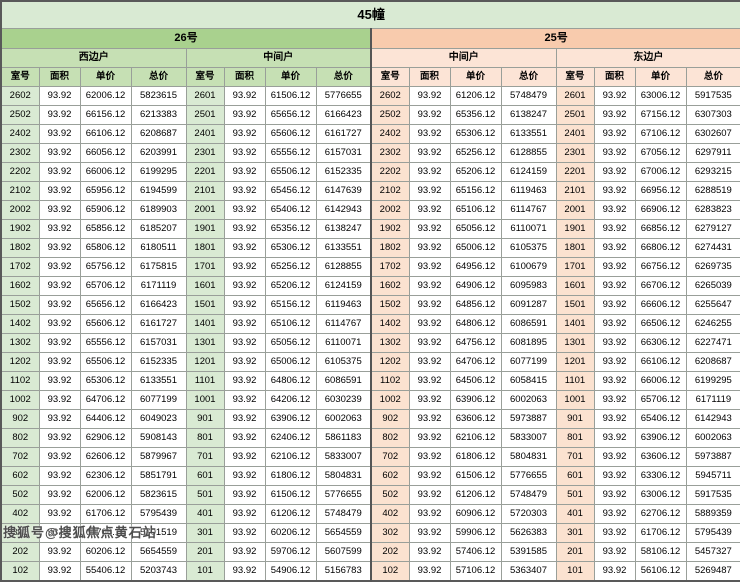 The image size is (740, 582). I want to click on unit-price-cell: 65606.12, so click(290, 134).